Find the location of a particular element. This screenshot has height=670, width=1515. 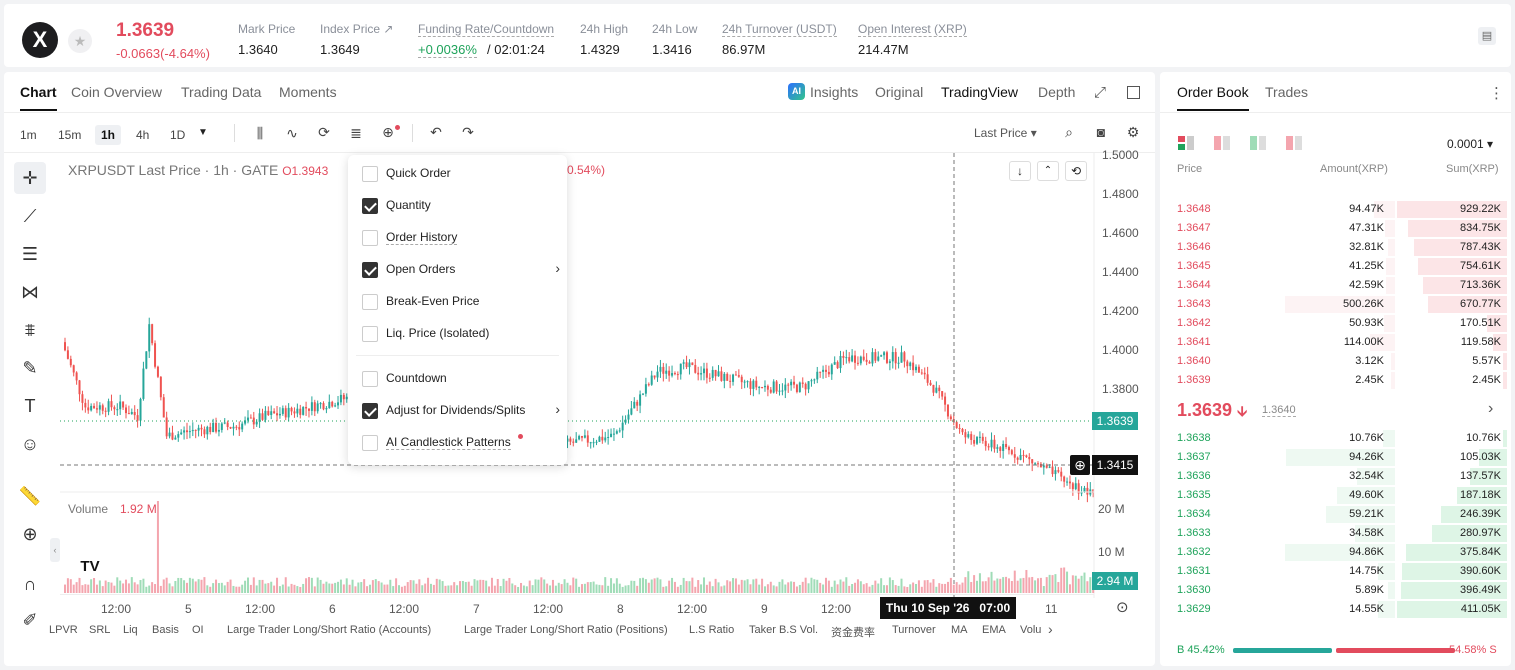

checkbox-liq-price is located at coordinates (370, 334).